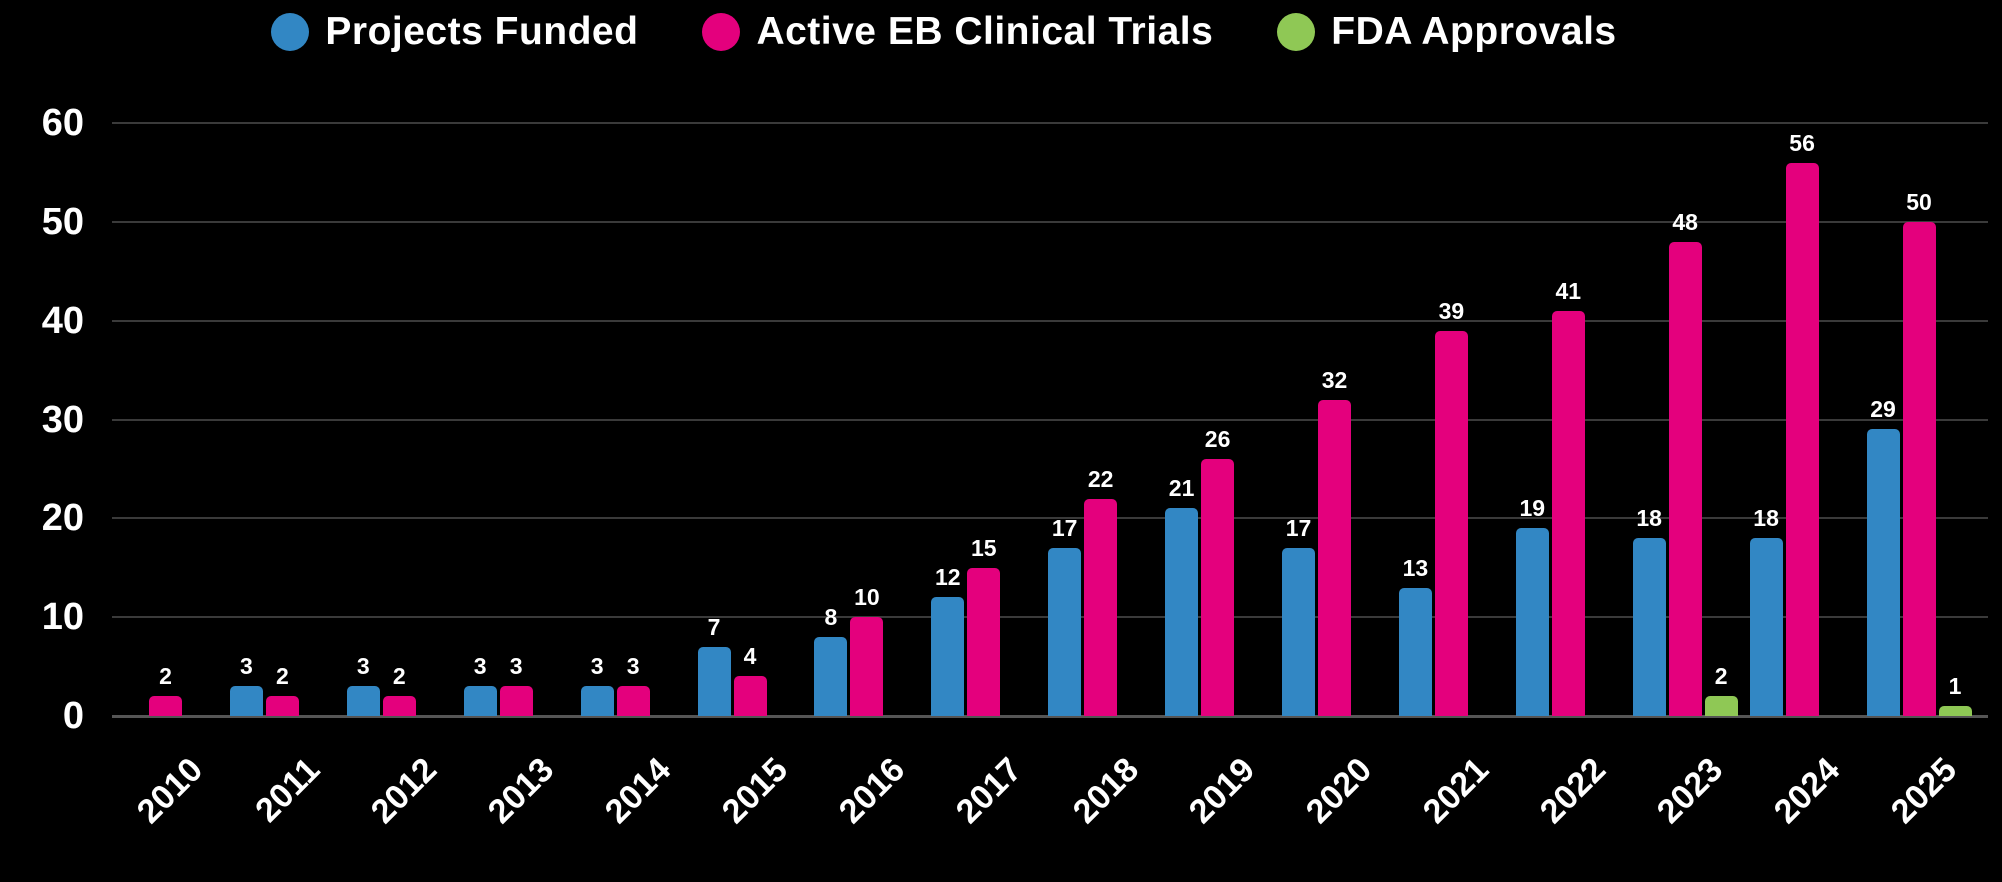 Image resolution: width=2002 pixels, height=882 pixels. I want to click on bar-value-label-active-eb-clinical-trials-2017: 15, so click(984, 547).